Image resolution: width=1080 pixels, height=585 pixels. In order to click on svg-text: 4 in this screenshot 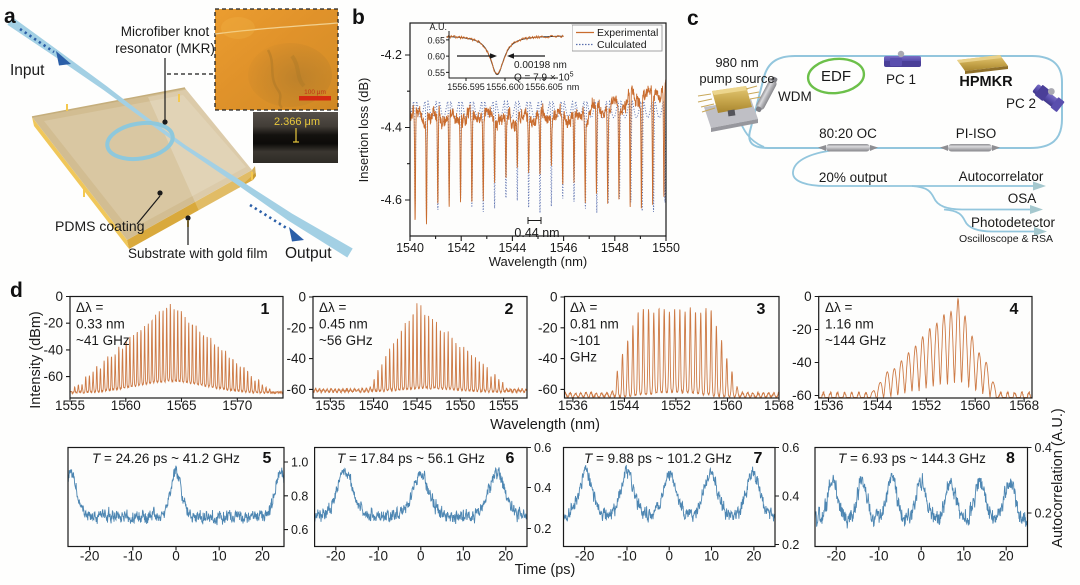, I will do `click(1014, 309)`.